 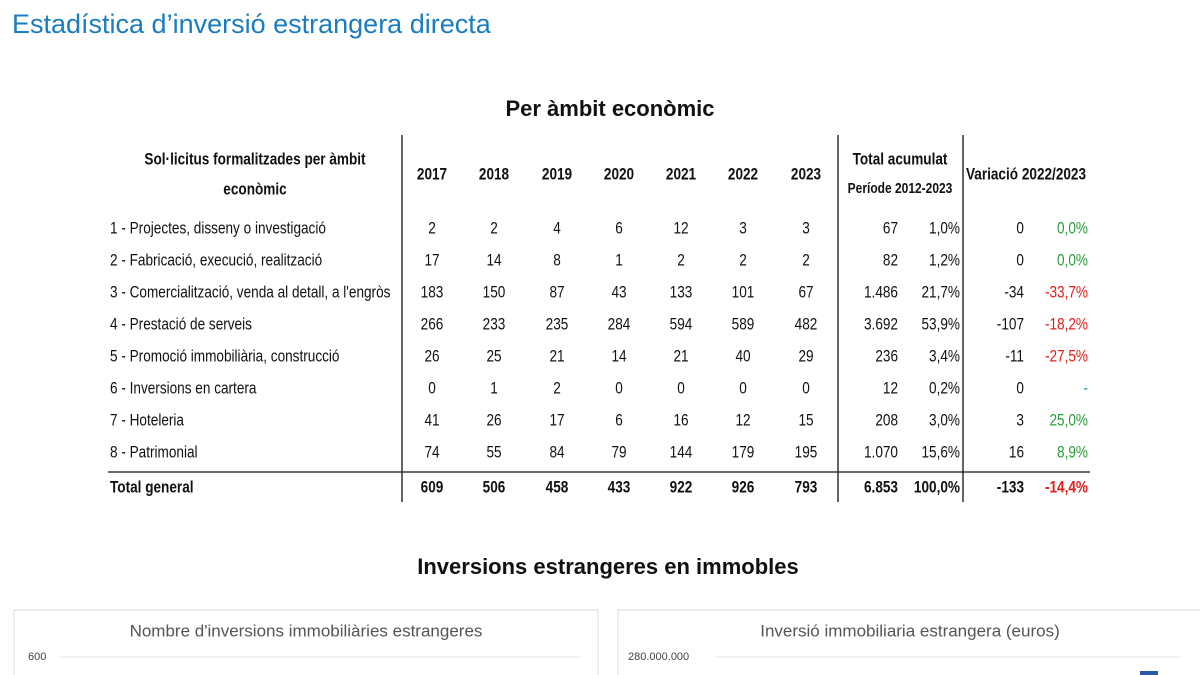 What do you see at coordinates (1066, 487) in the screenshot?
I see `cell: -14,4%` at bounding box center [1066, 487].